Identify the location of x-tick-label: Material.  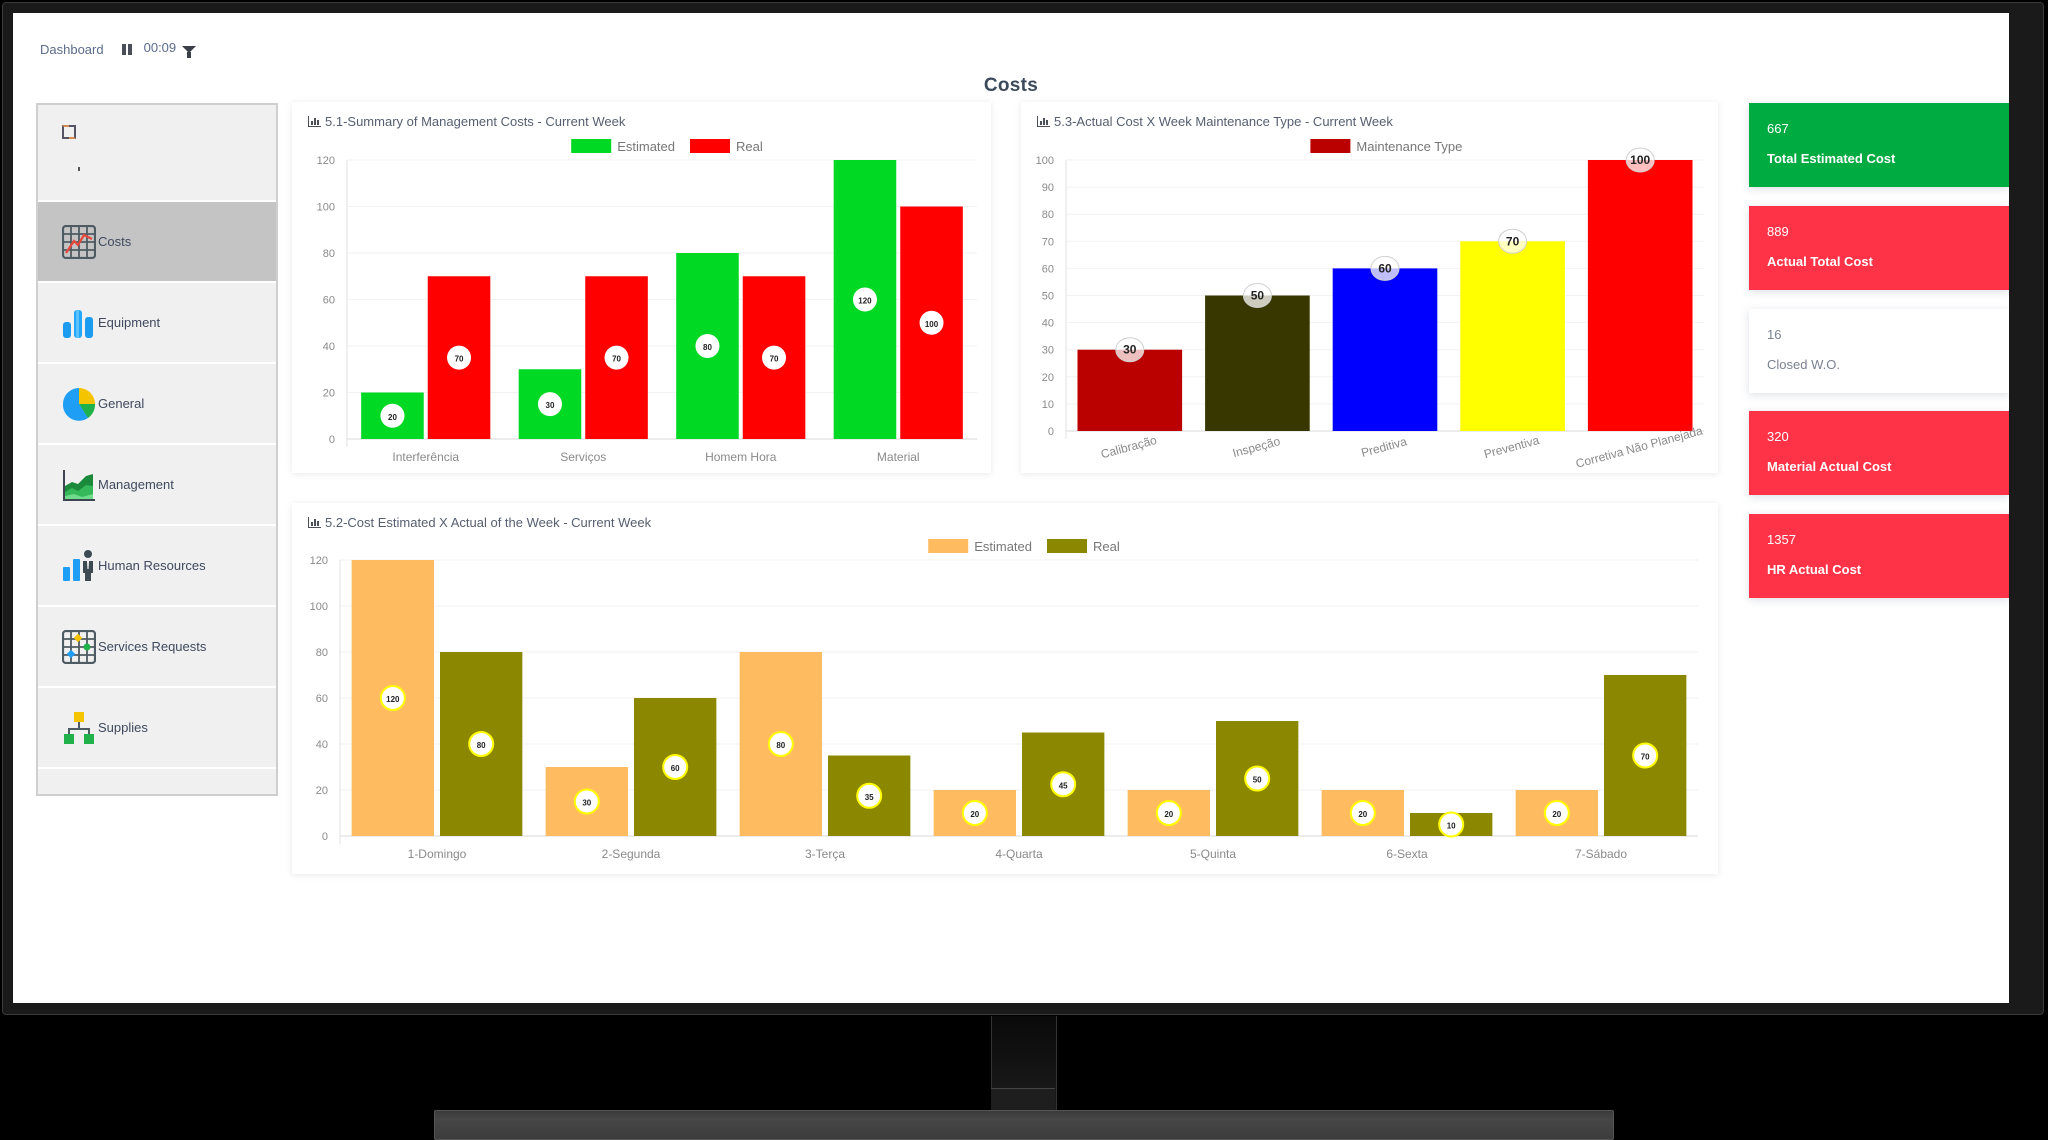
(898, 457).